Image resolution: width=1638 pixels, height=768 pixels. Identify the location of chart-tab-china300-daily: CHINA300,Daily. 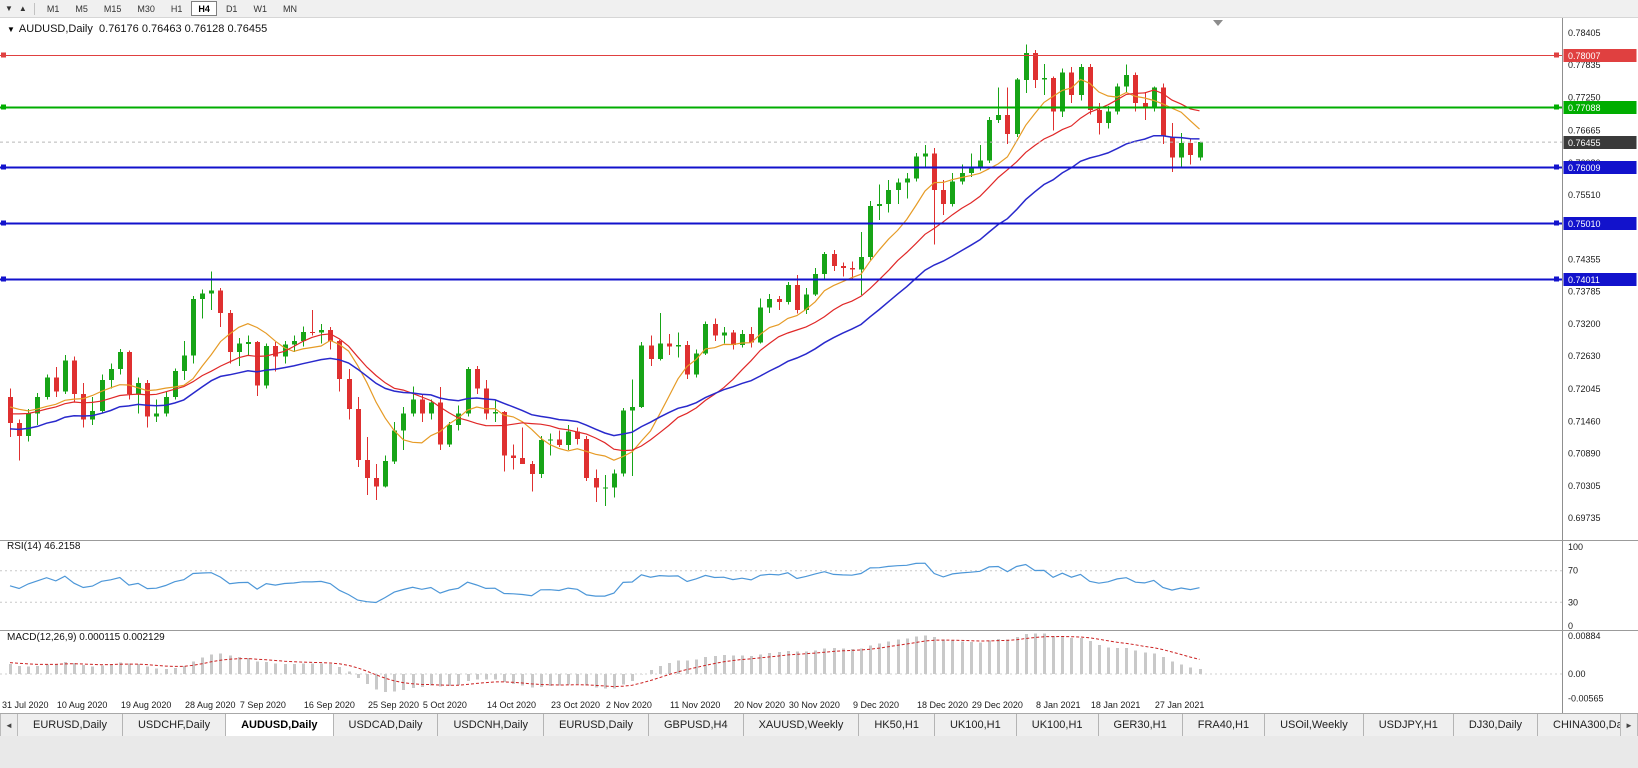
(1579, 725).